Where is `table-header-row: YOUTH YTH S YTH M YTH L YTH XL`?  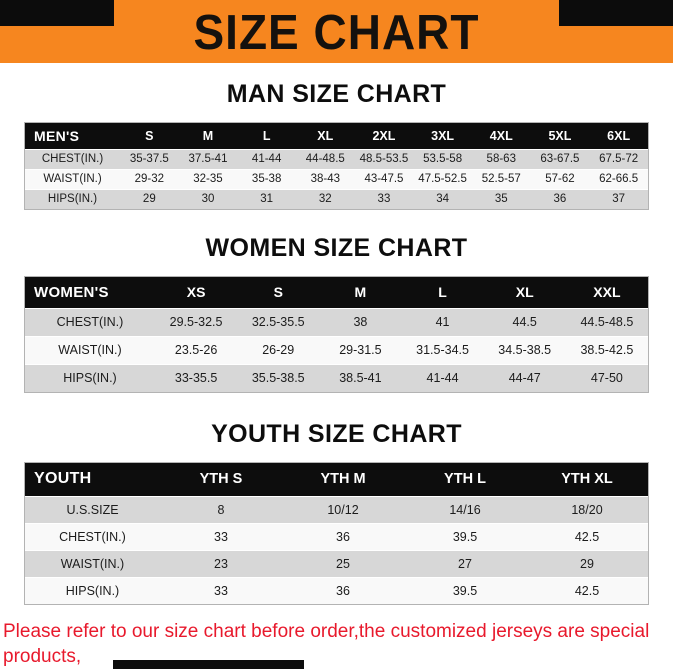
table-header-row: YOUTH YTH S YTH M YTH L YTH XL is located at coordinates (336, 479).